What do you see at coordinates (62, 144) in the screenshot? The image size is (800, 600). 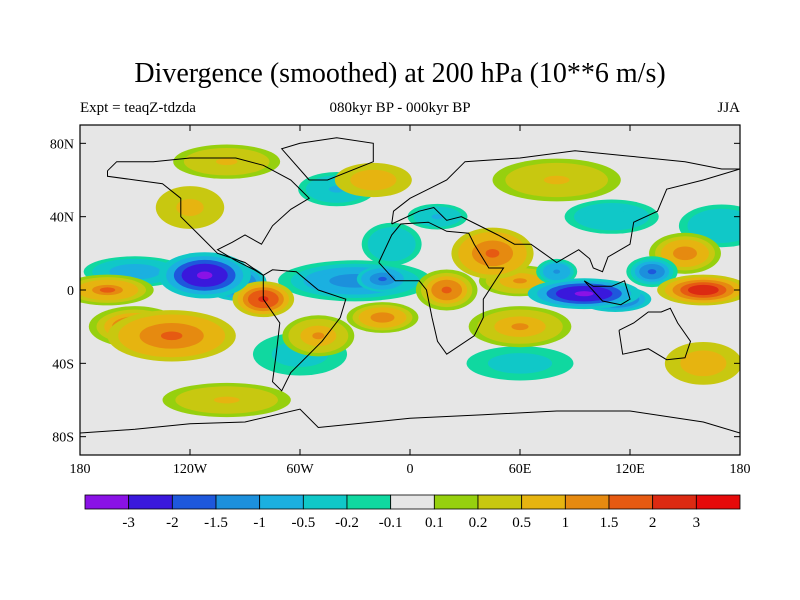 I see `y-tick-label: 80N` at bounding box center [62, 144].